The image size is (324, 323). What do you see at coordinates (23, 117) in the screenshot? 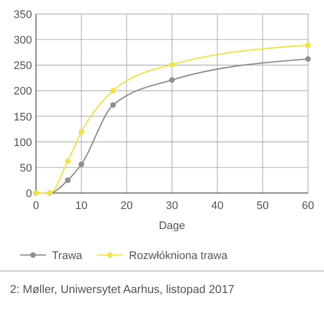
I see `y-tick-label: 150` at bounding box center [23, 117].